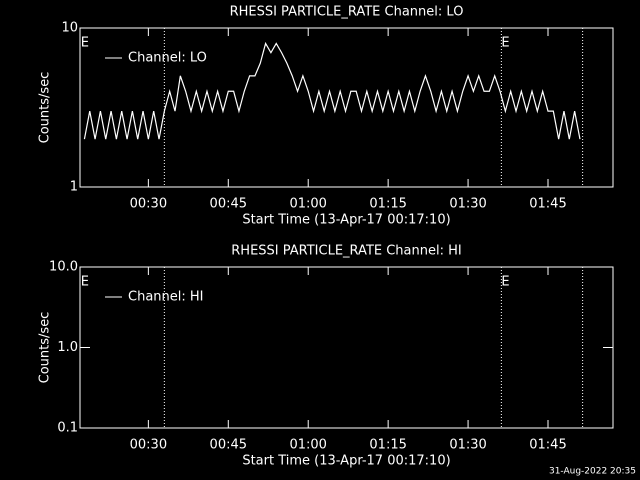 This screenshot has width=640, height=480. Describe the element at coordinates (346, 251) in the screenshot. I see `chart-title: RHESSI PARTICLE_RATE Channel: HI` at that location.